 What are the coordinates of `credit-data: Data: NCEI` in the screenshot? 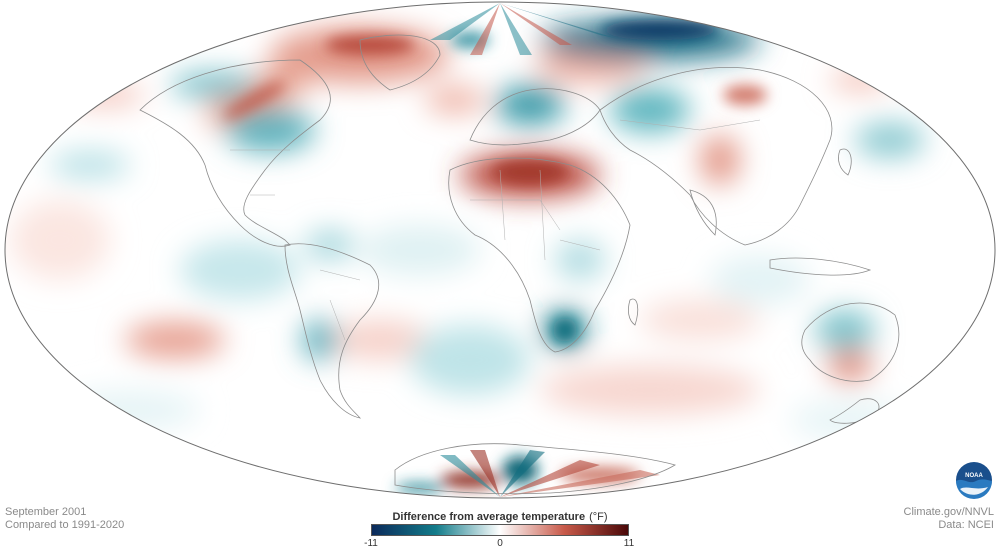 It's located at (966, 525).